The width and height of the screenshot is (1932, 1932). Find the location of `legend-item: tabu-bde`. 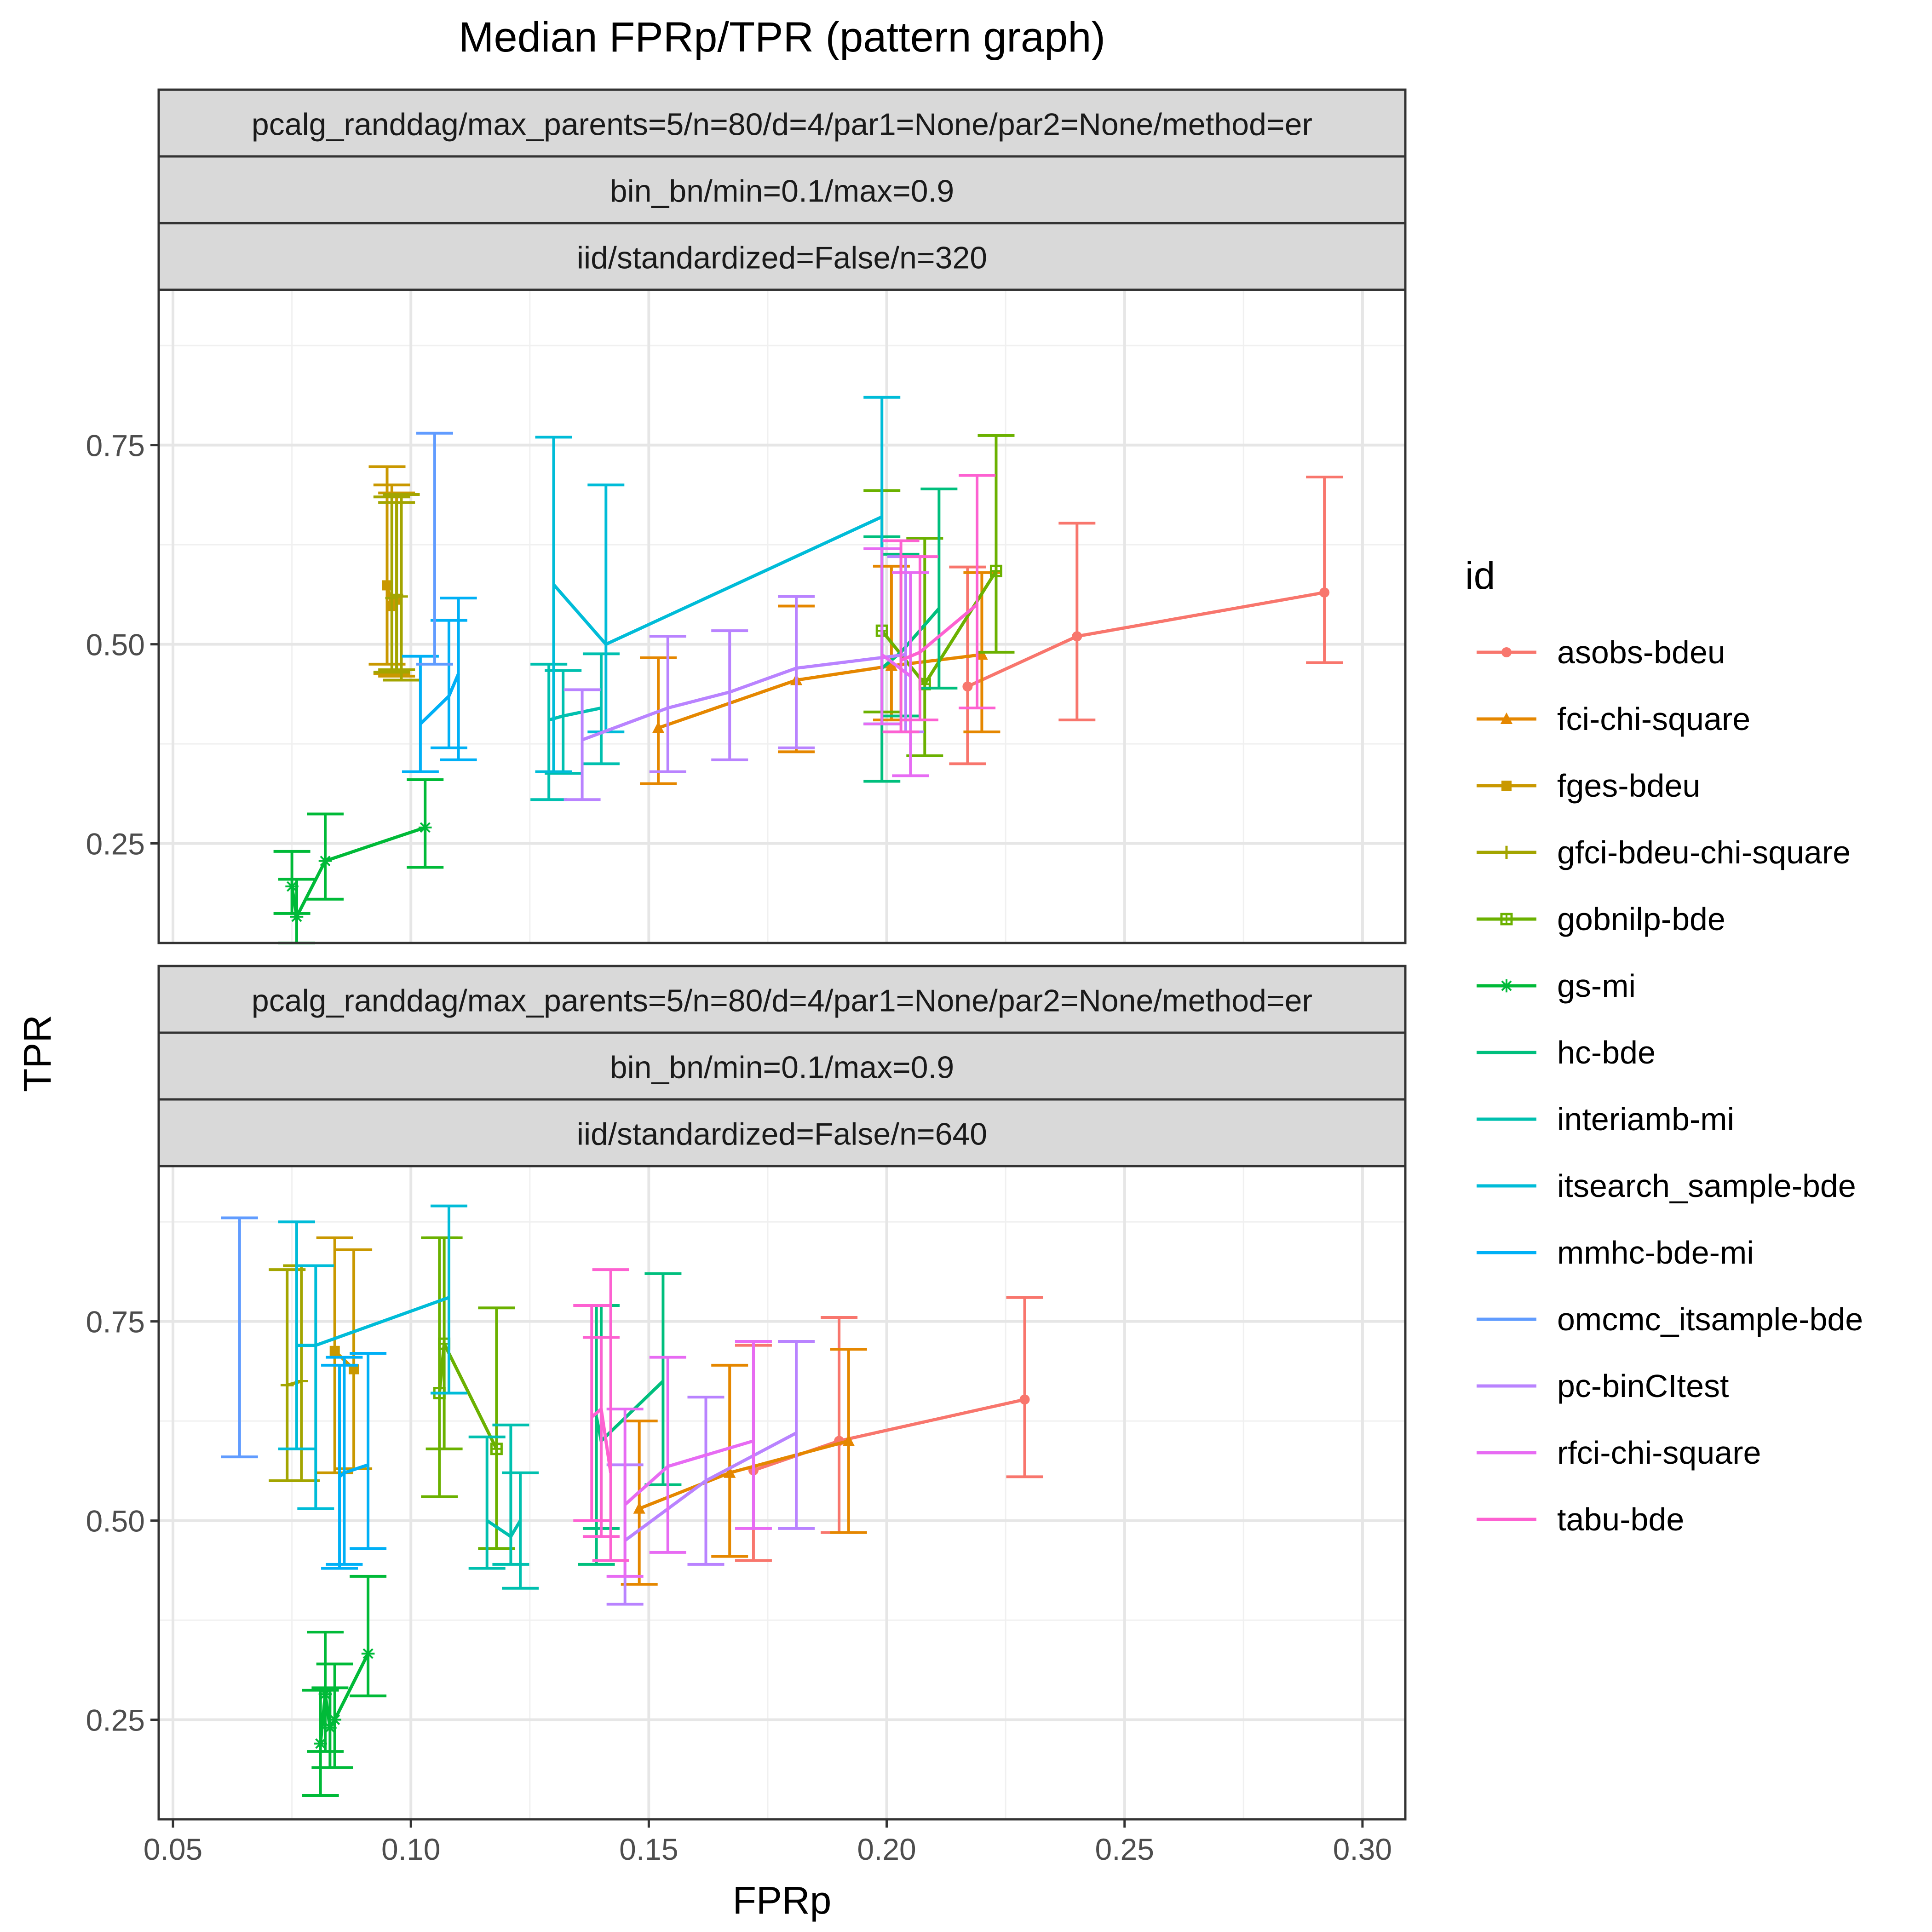

legend-item: tabu-bde is located at coordinates (1580, 1519).